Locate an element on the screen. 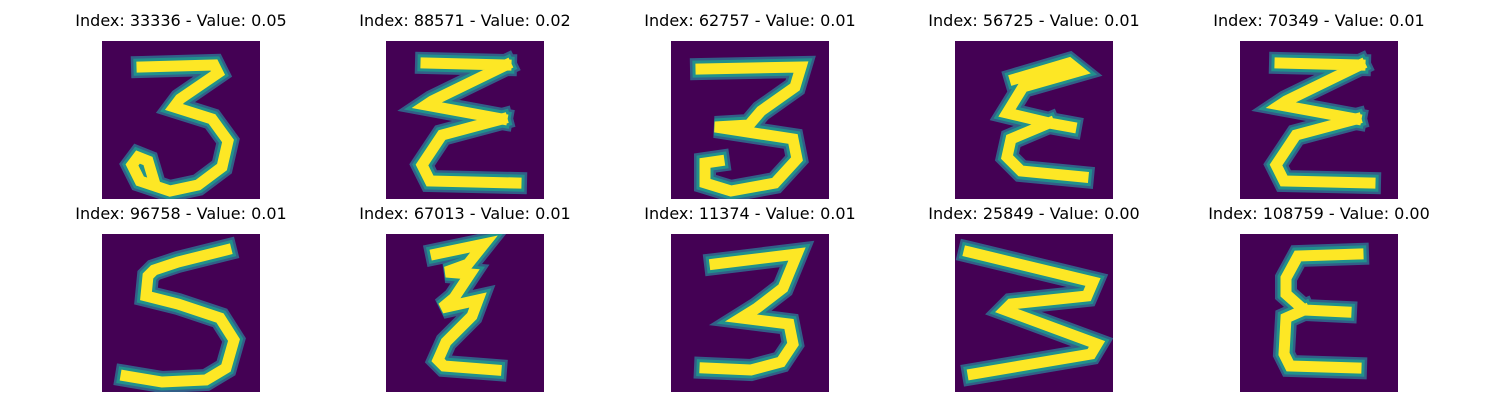 Image resolution: width=1500 pixels, height=400 pixels. panel-title: Index: 70349 - Value: 0.01 is located at coordinates (1319, 20).